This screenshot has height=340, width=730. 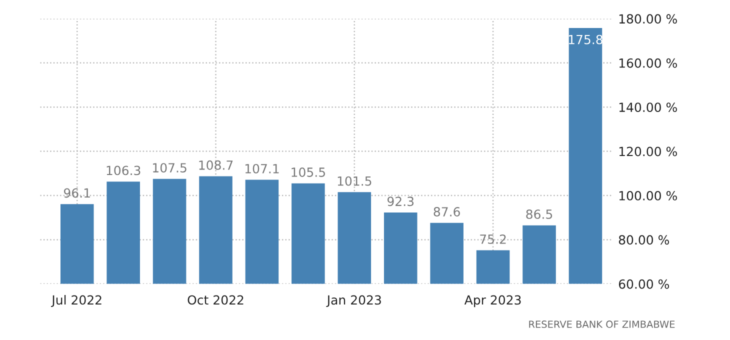 I want to click on data-label: 86.5, so click(x=539, y=214).